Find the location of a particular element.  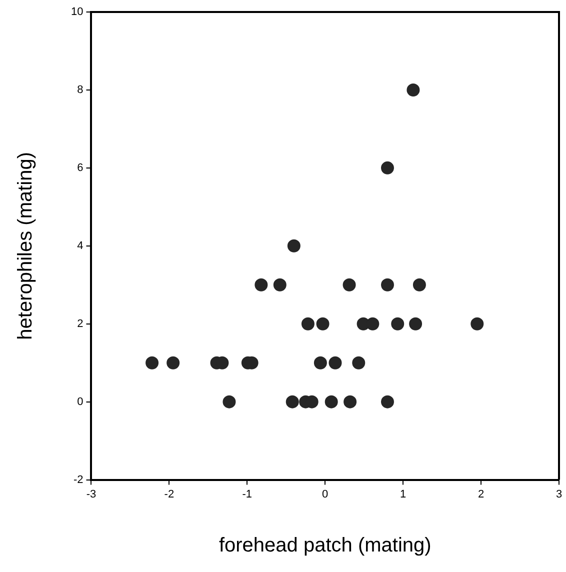

y-tick-label: -2 is located at coordinates (78, 480).